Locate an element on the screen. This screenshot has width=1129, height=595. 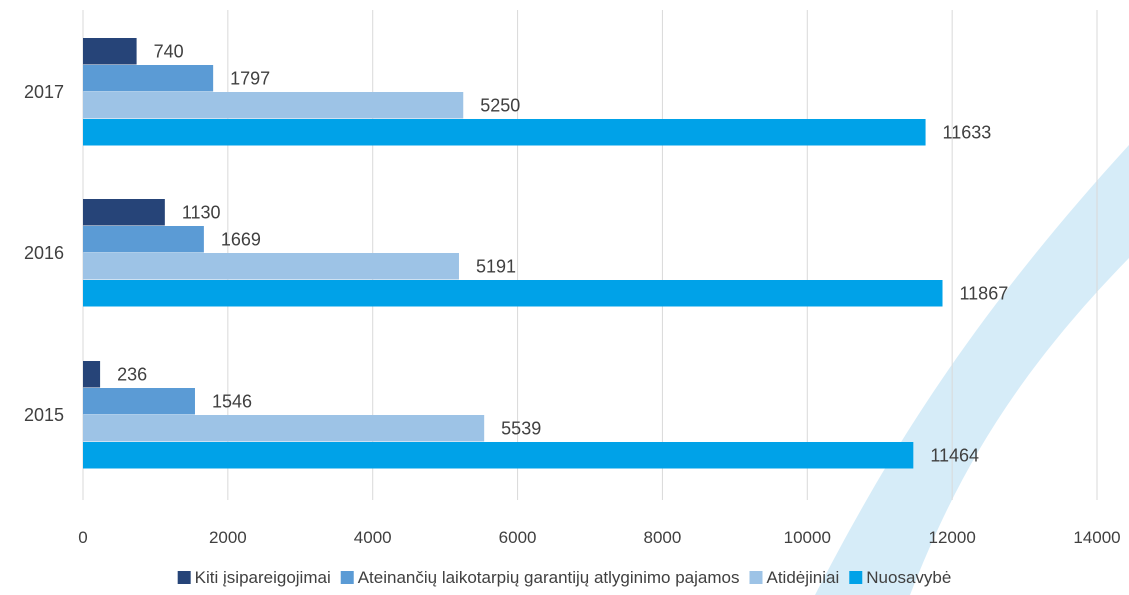
legend-label-0: Kiti įsipareigojimai is located at coordinates (263, 577).